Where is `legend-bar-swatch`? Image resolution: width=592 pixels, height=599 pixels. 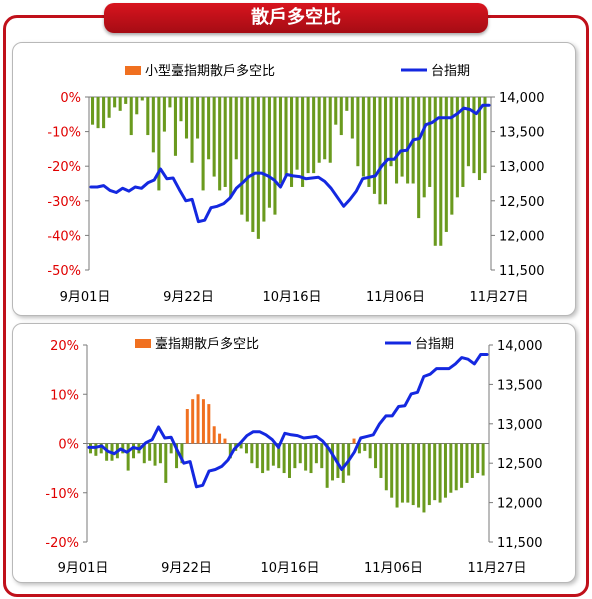
legend-bar-swatch is located at coordinates (133, 70).